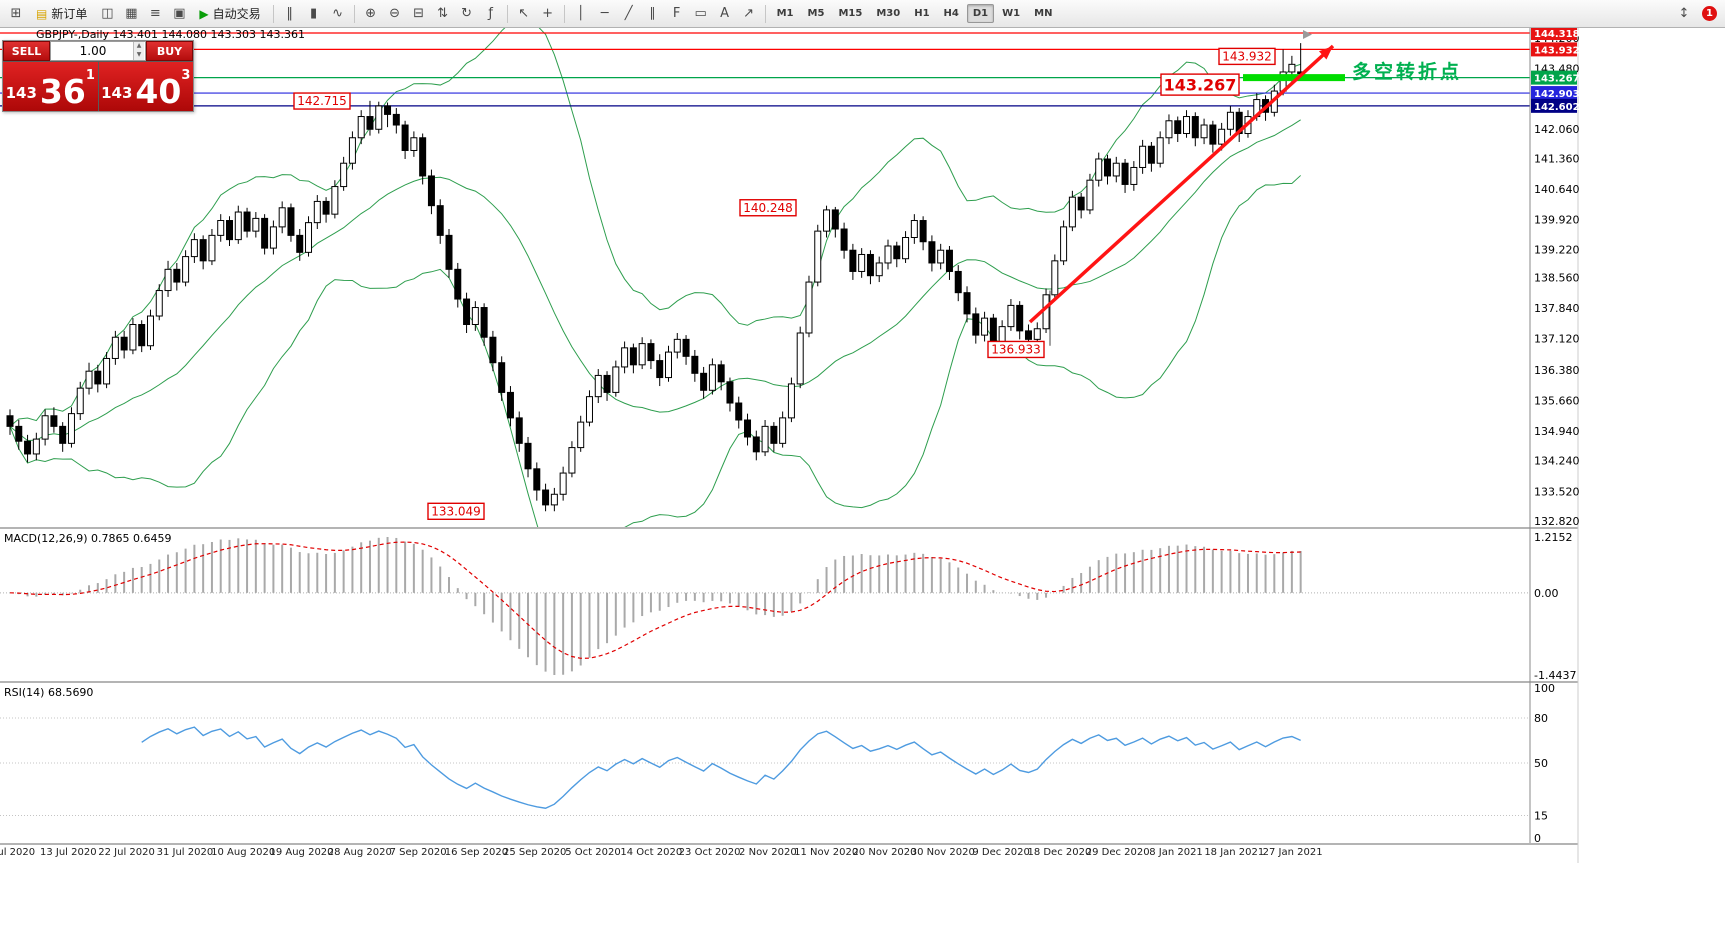 This screenshot has width=1725, height=945. What do you see at coordinates (1709, 13) in the screenshot?
I see `notification-badge: 1` at bounding box center [1709, 13].